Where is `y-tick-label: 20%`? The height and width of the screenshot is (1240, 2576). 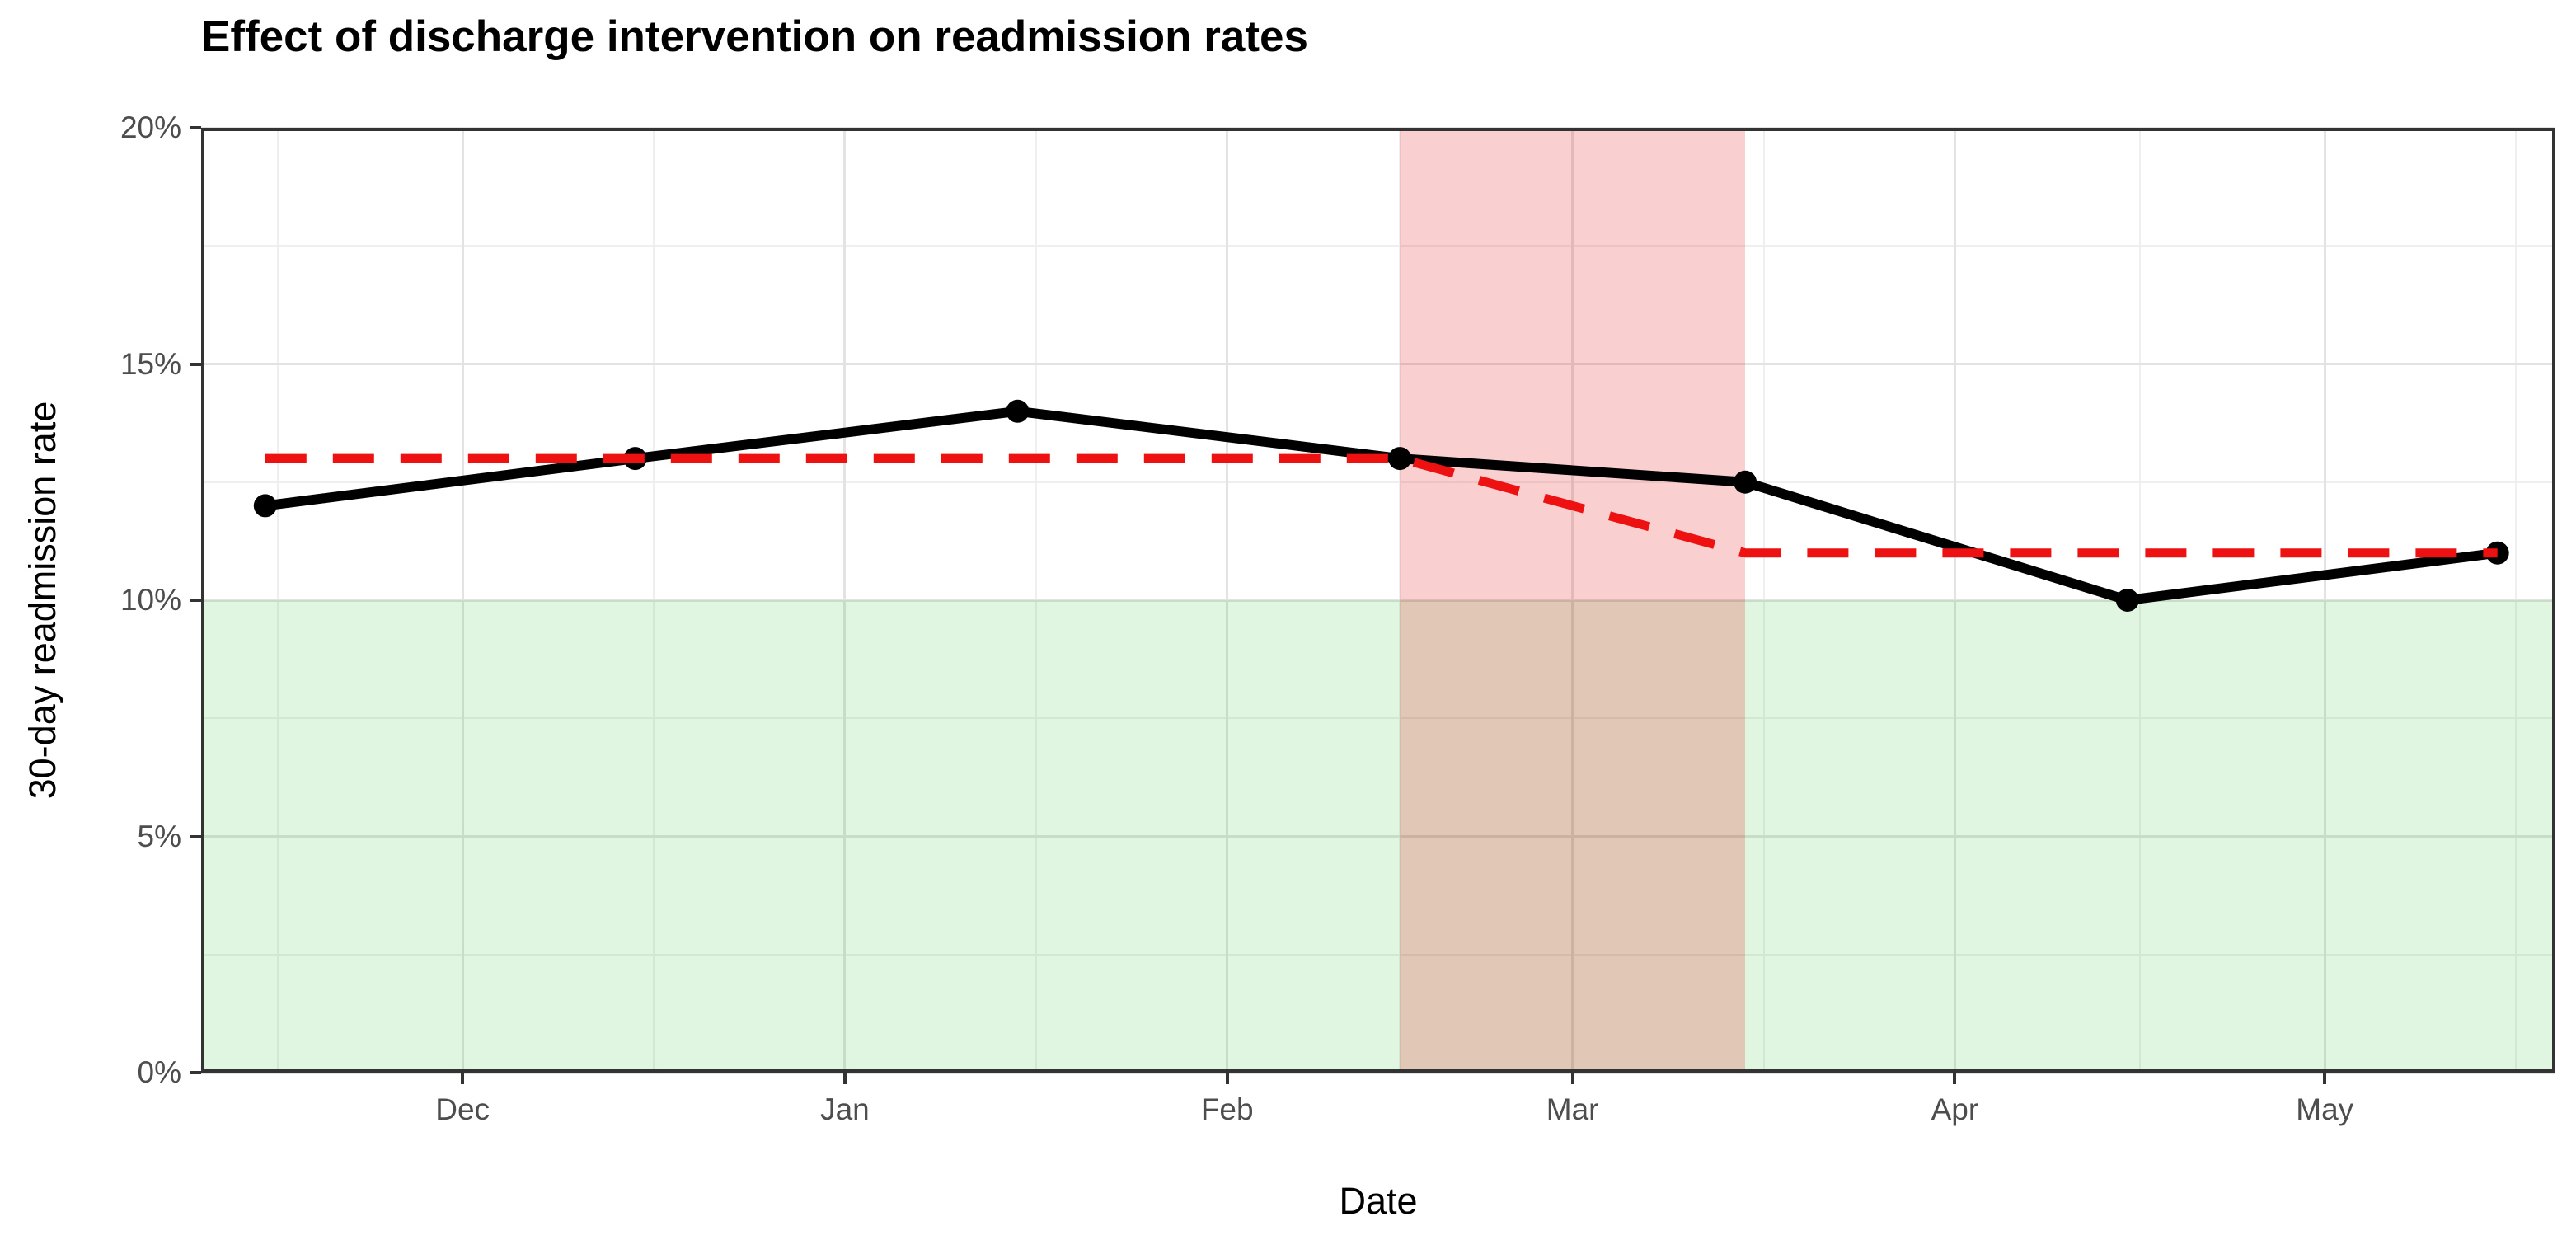 y-tick-label: 20% is located at coordinates (150, 127).